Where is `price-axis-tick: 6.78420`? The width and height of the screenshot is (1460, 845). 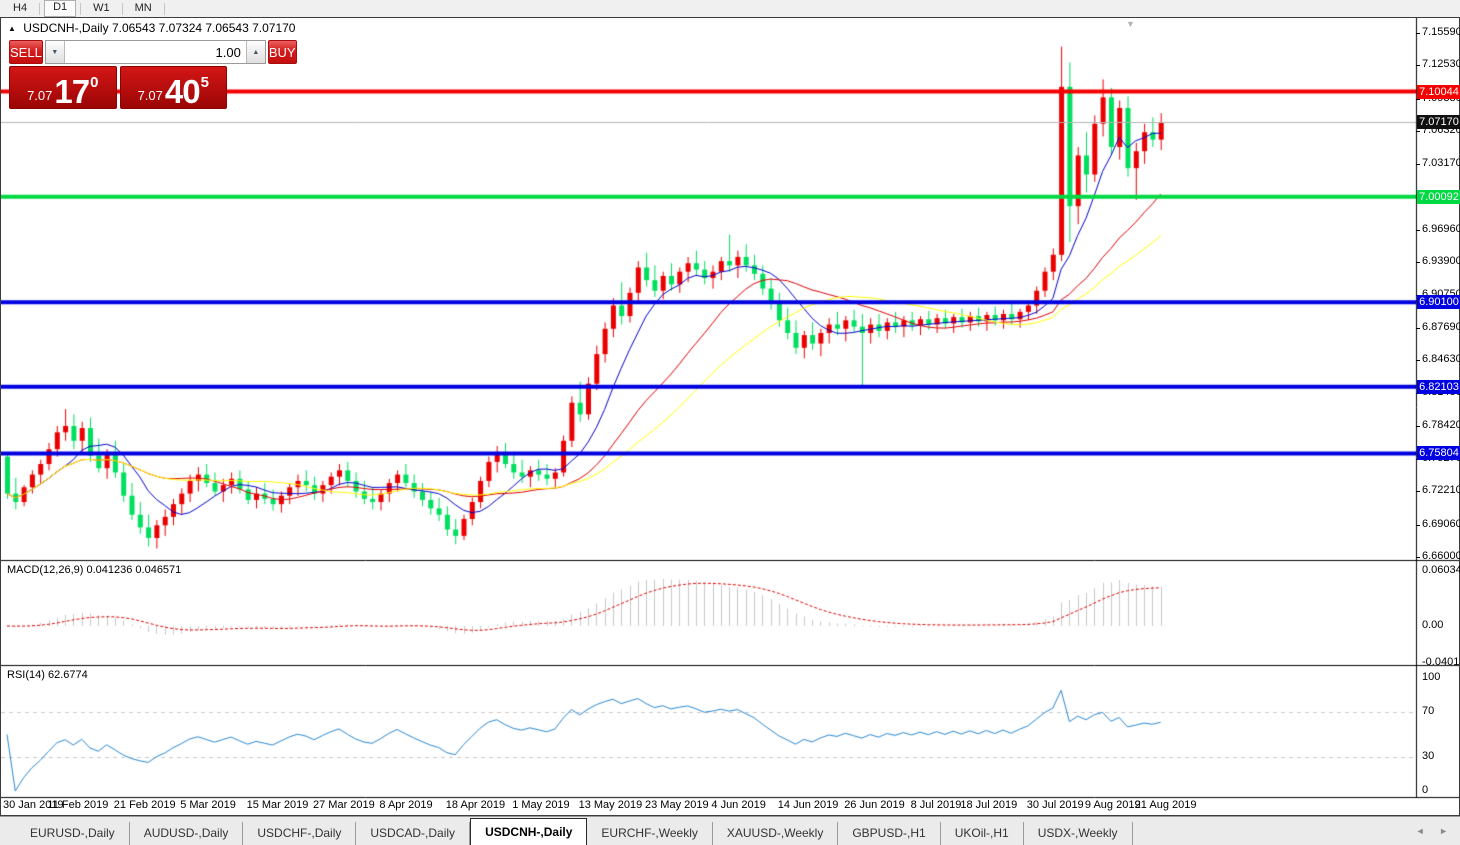
price-axis-tick: 6.78420 is located at coordinates (1438, 425).